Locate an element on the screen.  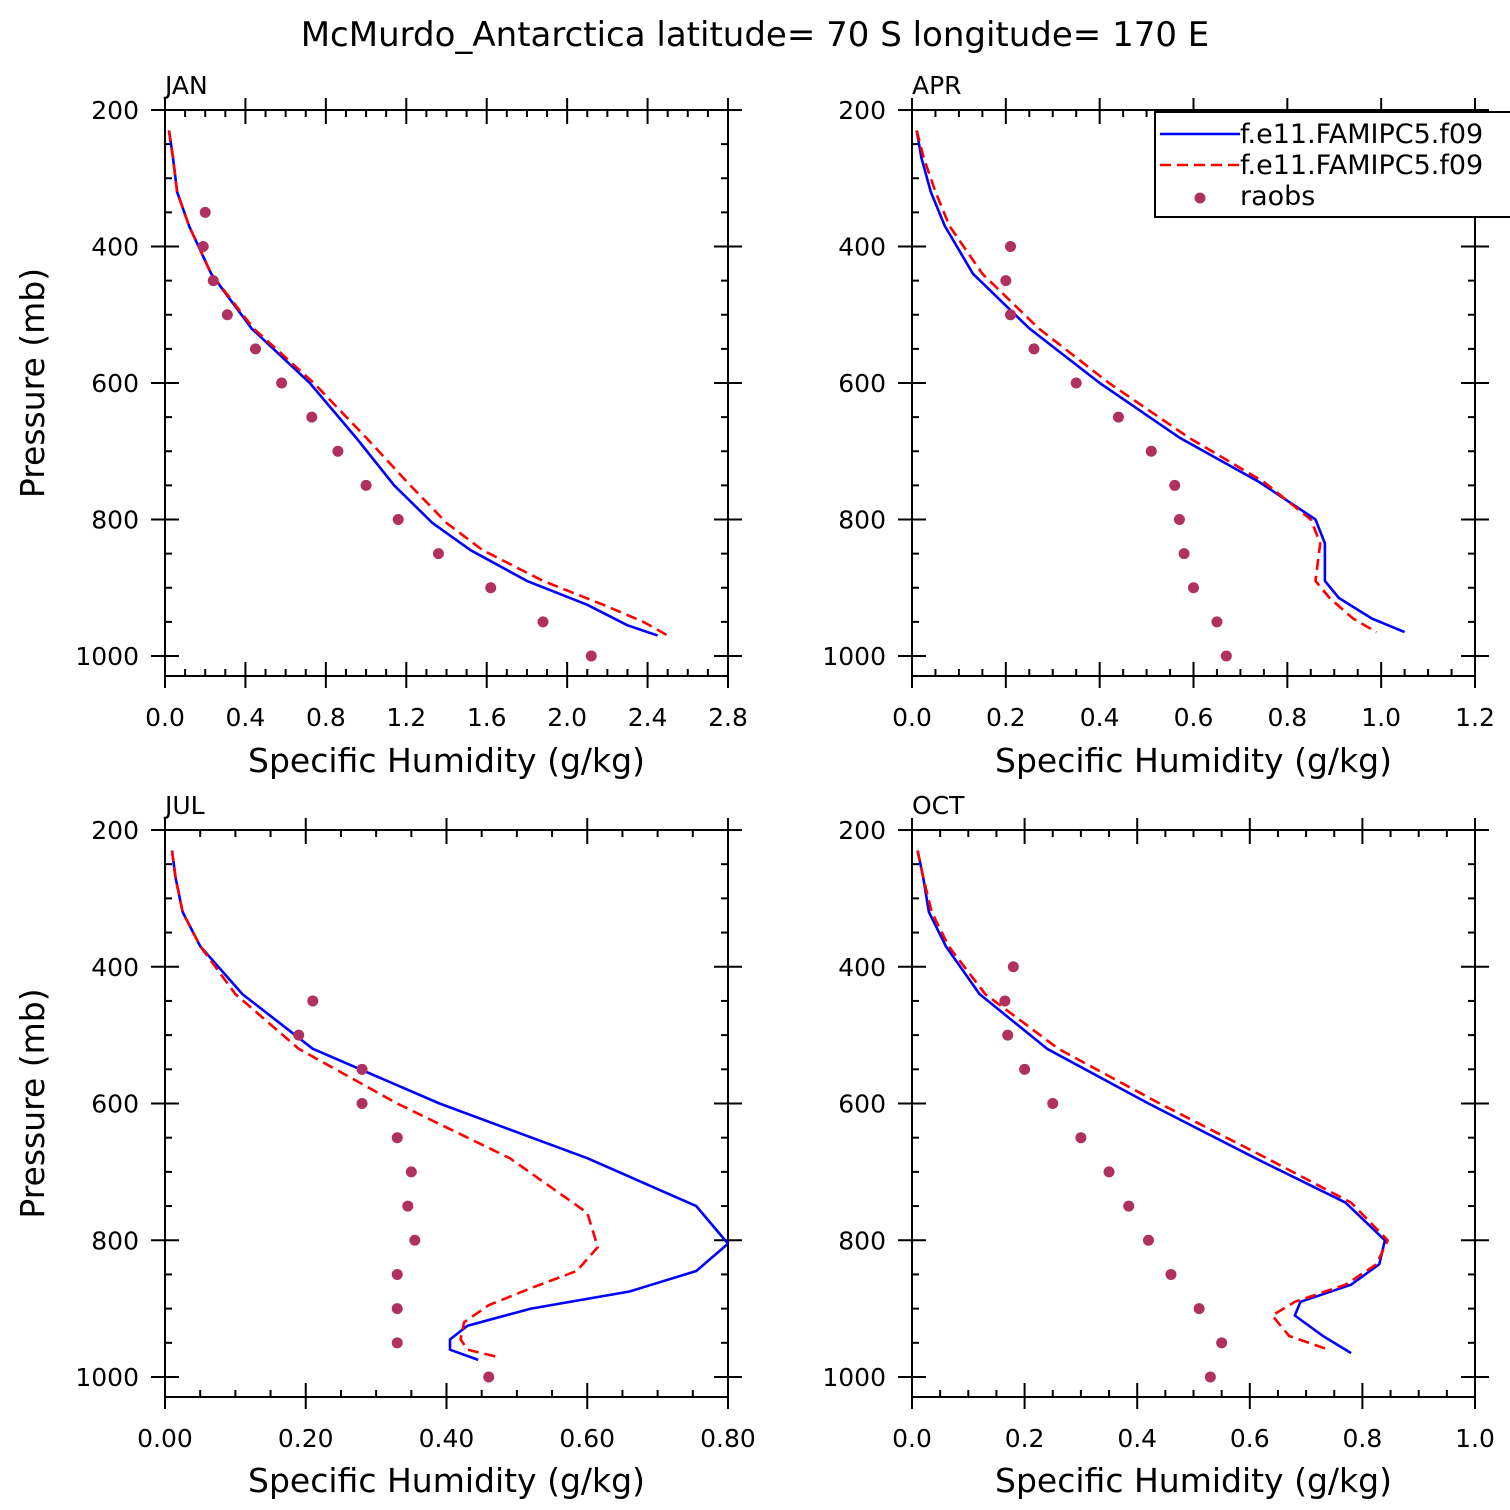
legend-swatch-marker is located at coordinates (1200, 198).